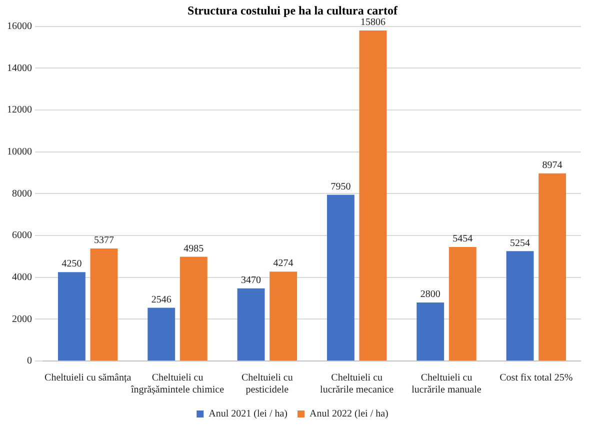  What do you see at coordinates (251, 280) in the screenshot?
I see `data-label: 3470` at bounding box center [251, 280].